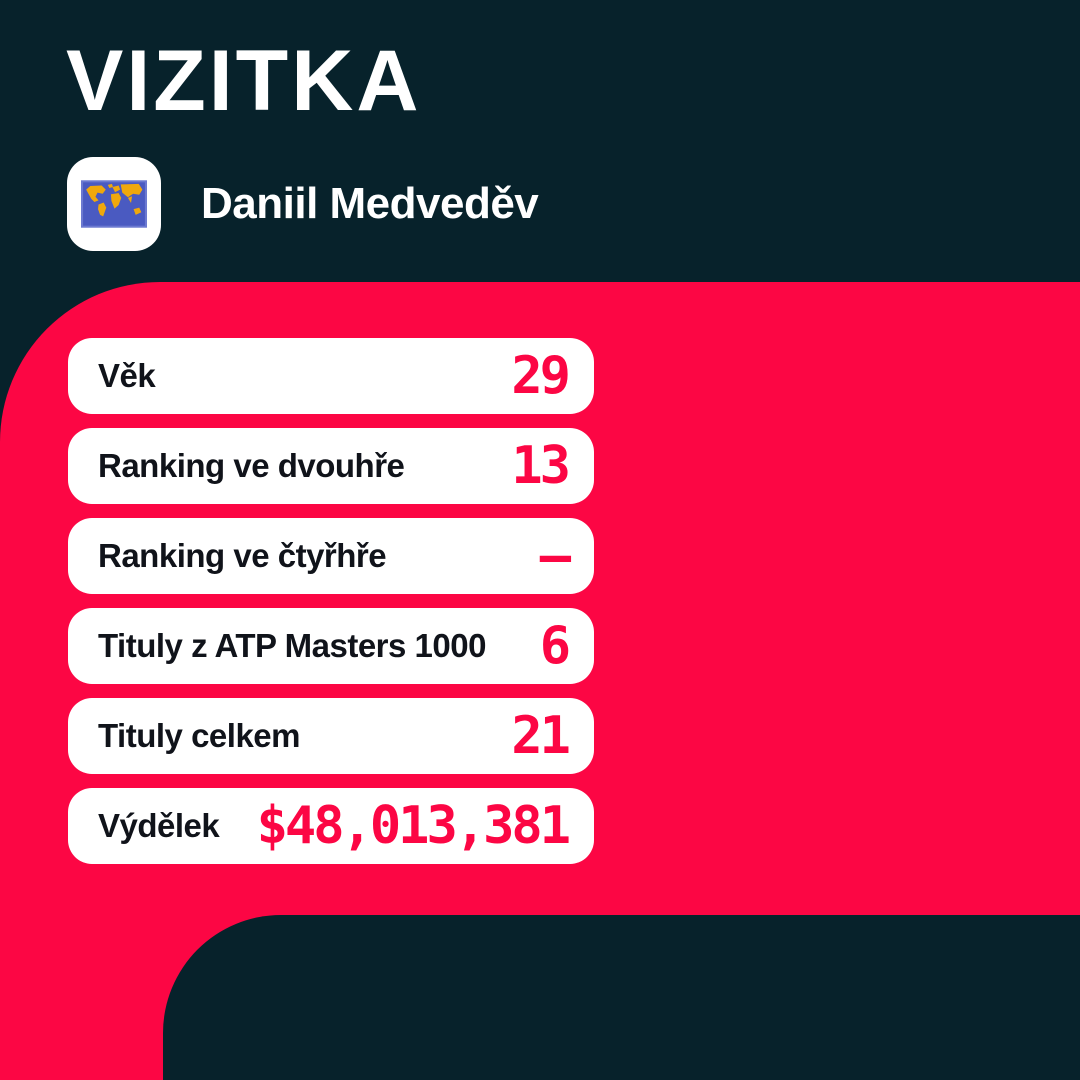 This screenshot has width=1080, height=1080. I want to click on stat-label: Tituly celkem, so click(199, 735).